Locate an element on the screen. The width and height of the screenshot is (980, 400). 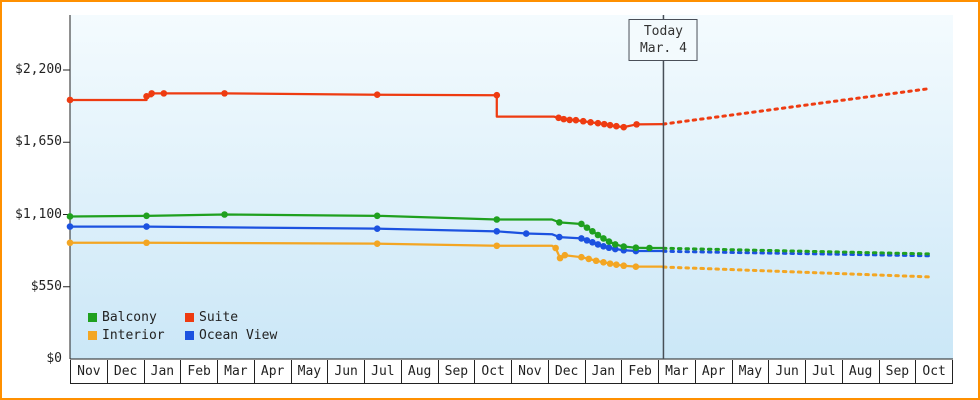
legend-item-suite: Suite is located at coordinates (231, 317).